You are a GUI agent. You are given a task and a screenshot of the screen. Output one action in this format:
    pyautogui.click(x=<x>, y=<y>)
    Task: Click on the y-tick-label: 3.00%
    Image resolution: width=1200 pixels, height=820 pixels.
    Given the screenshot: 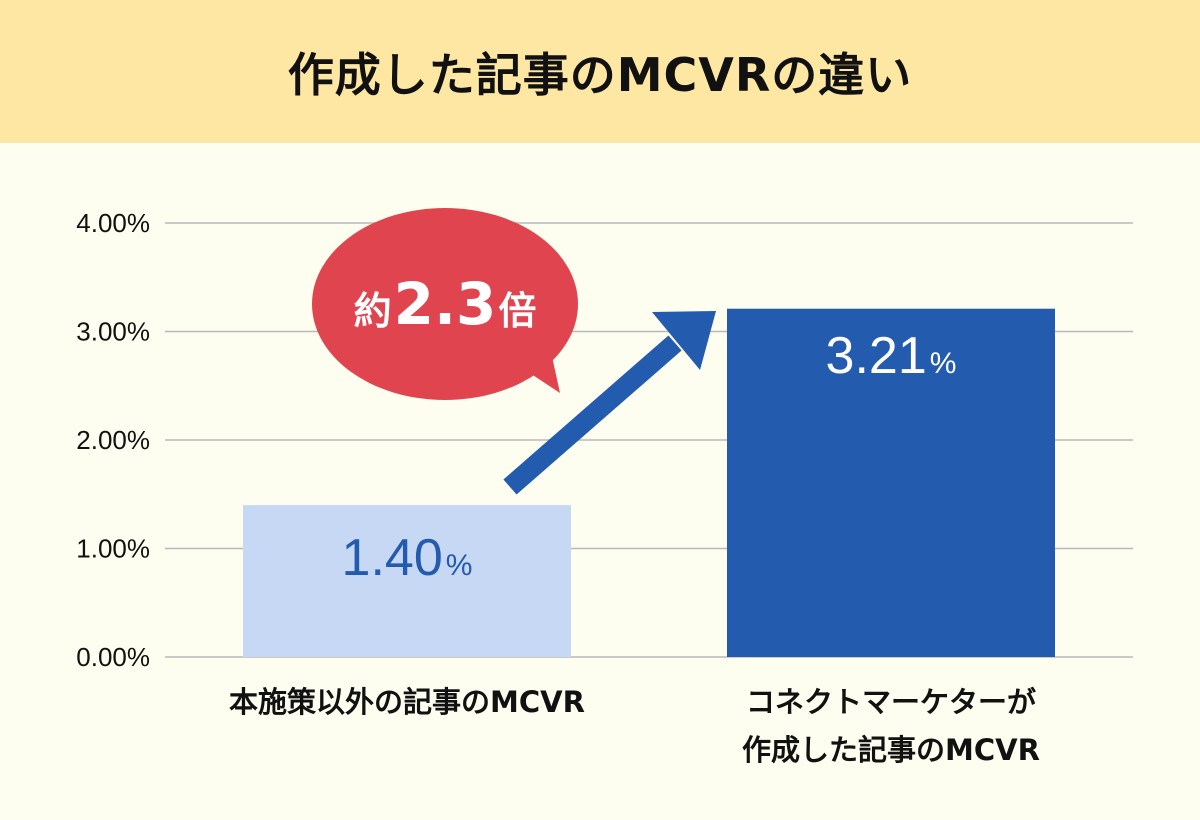 What is the action you would take?
    pyautogui.click(x=113, y=332)
    